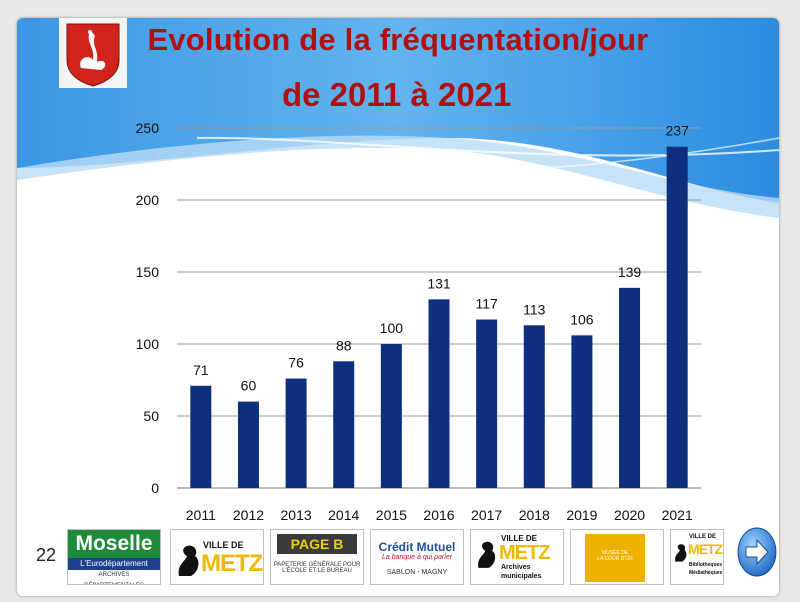 The width and height of the screenshot is (800, 602). What do you see at coordinates (706, 565) in the screenshot?
I see `logo-text: Bibliothèques` at bounding box center [706, 565].